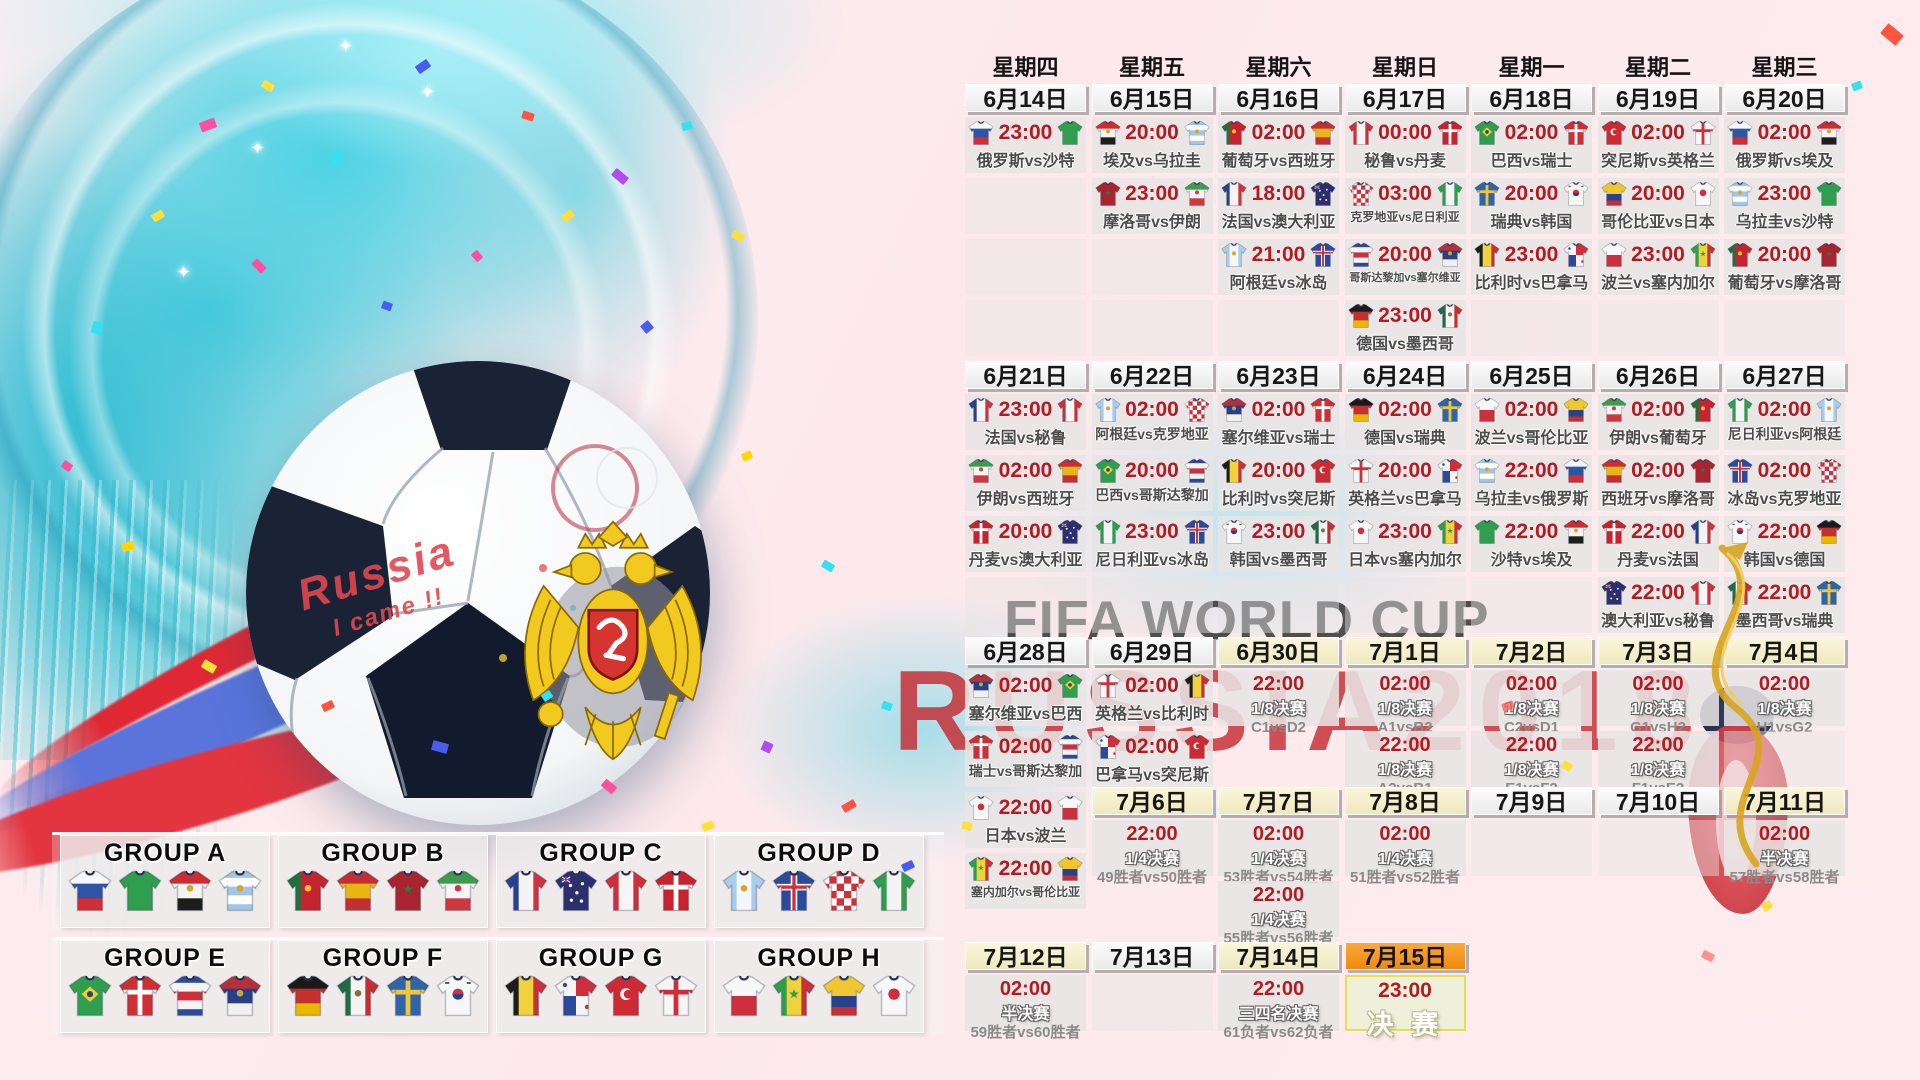  What do you see at coordinates (1658, 267) in the screenshot?
I see `match-cell: 23:00 波兰vs塞内加尔` at bounding box center [1658, 267].